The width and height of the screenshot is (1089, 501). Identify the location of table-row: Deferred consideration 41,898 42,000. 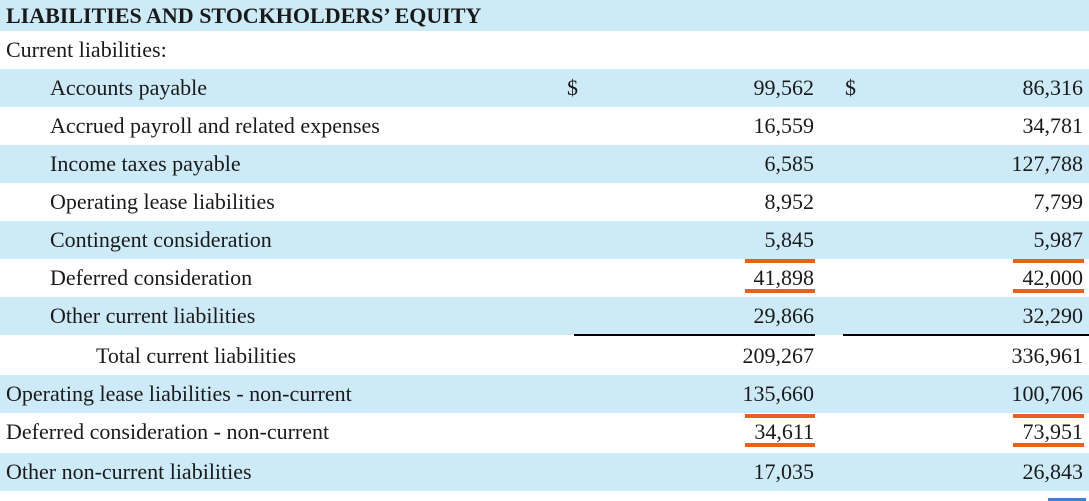
(544, 278).